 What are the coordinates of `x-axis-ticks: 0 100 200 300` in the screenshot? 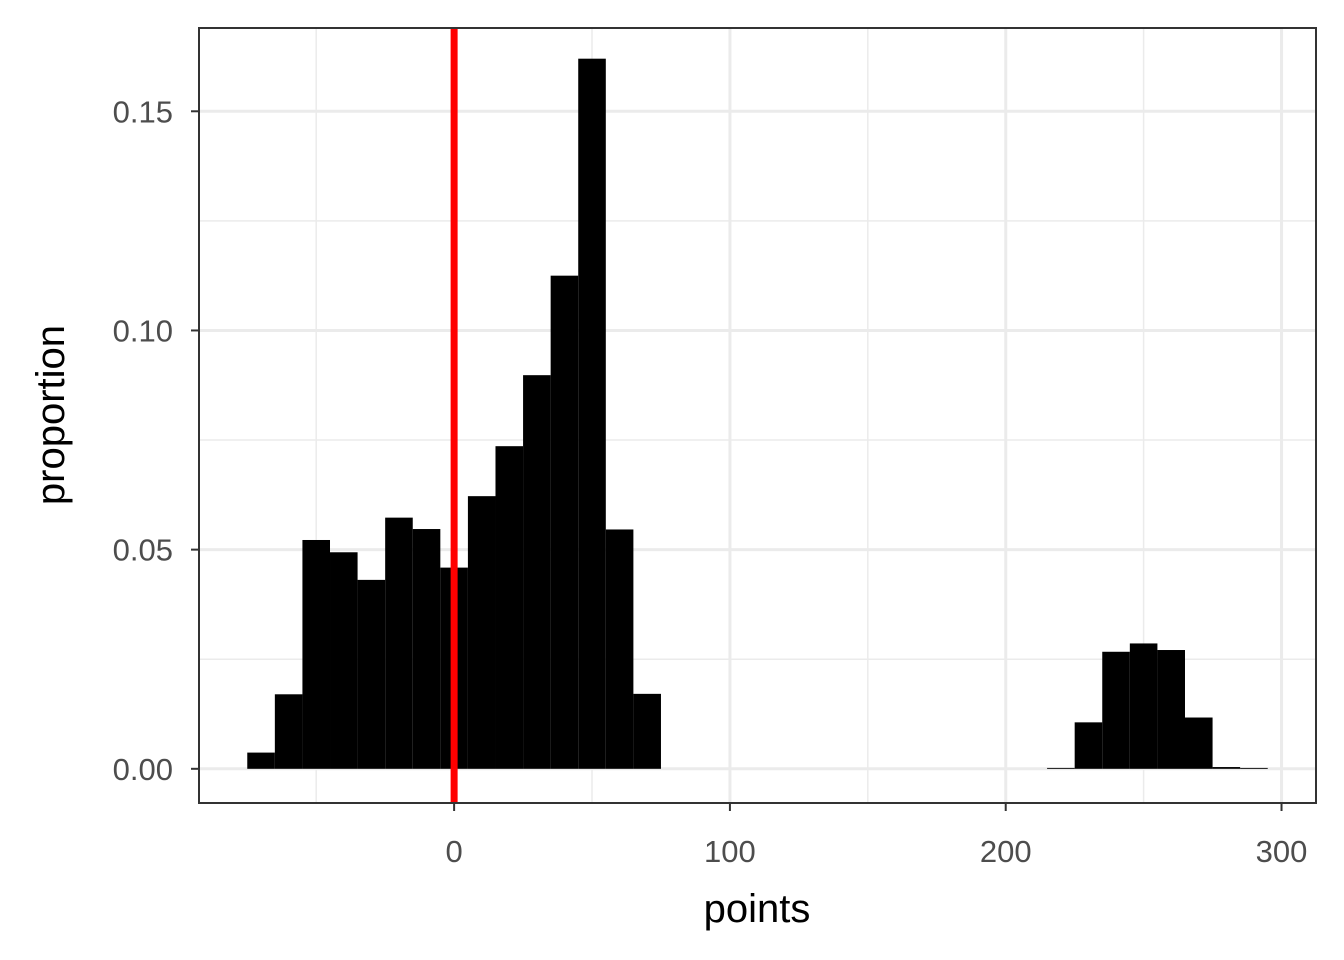 It's located at (876, 836).